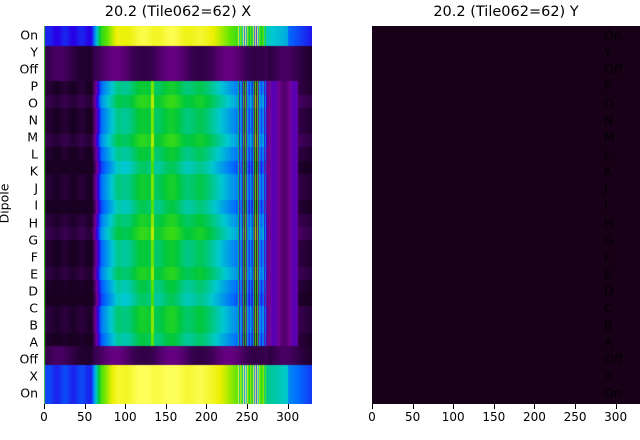 The width and height of the screenshot is (640, 440). I want to click on dipole-left-item: P, so click(34, 86).